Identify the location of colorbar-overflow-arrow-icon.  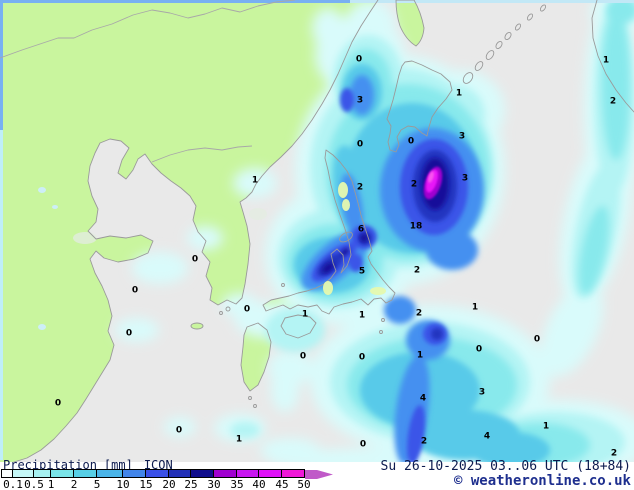
(319, 474).